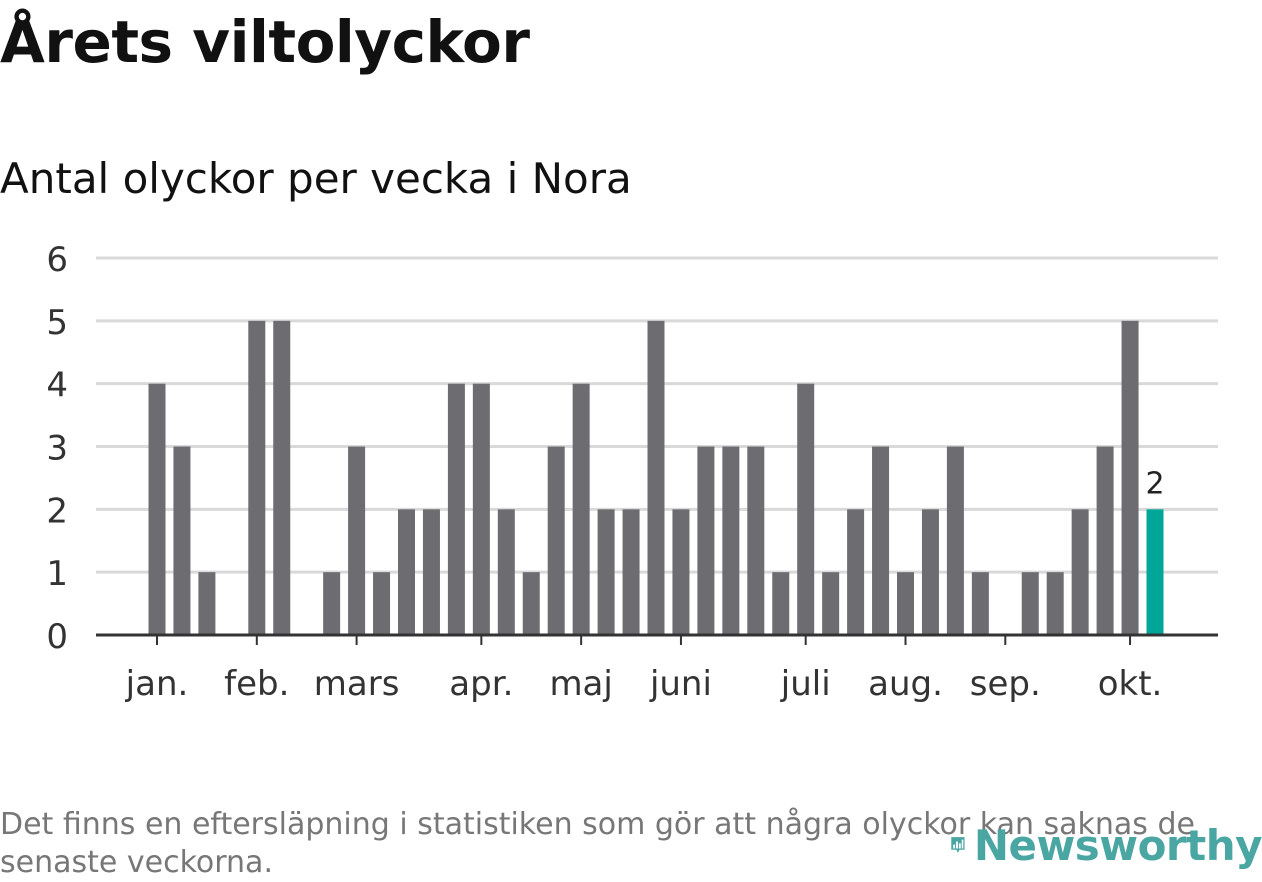 The width and height of the screenshot is (1262, 882). Describe the element at coordinates (1117, 845) in the screenshot. I see `brand-name: Newsworthy` at that location.